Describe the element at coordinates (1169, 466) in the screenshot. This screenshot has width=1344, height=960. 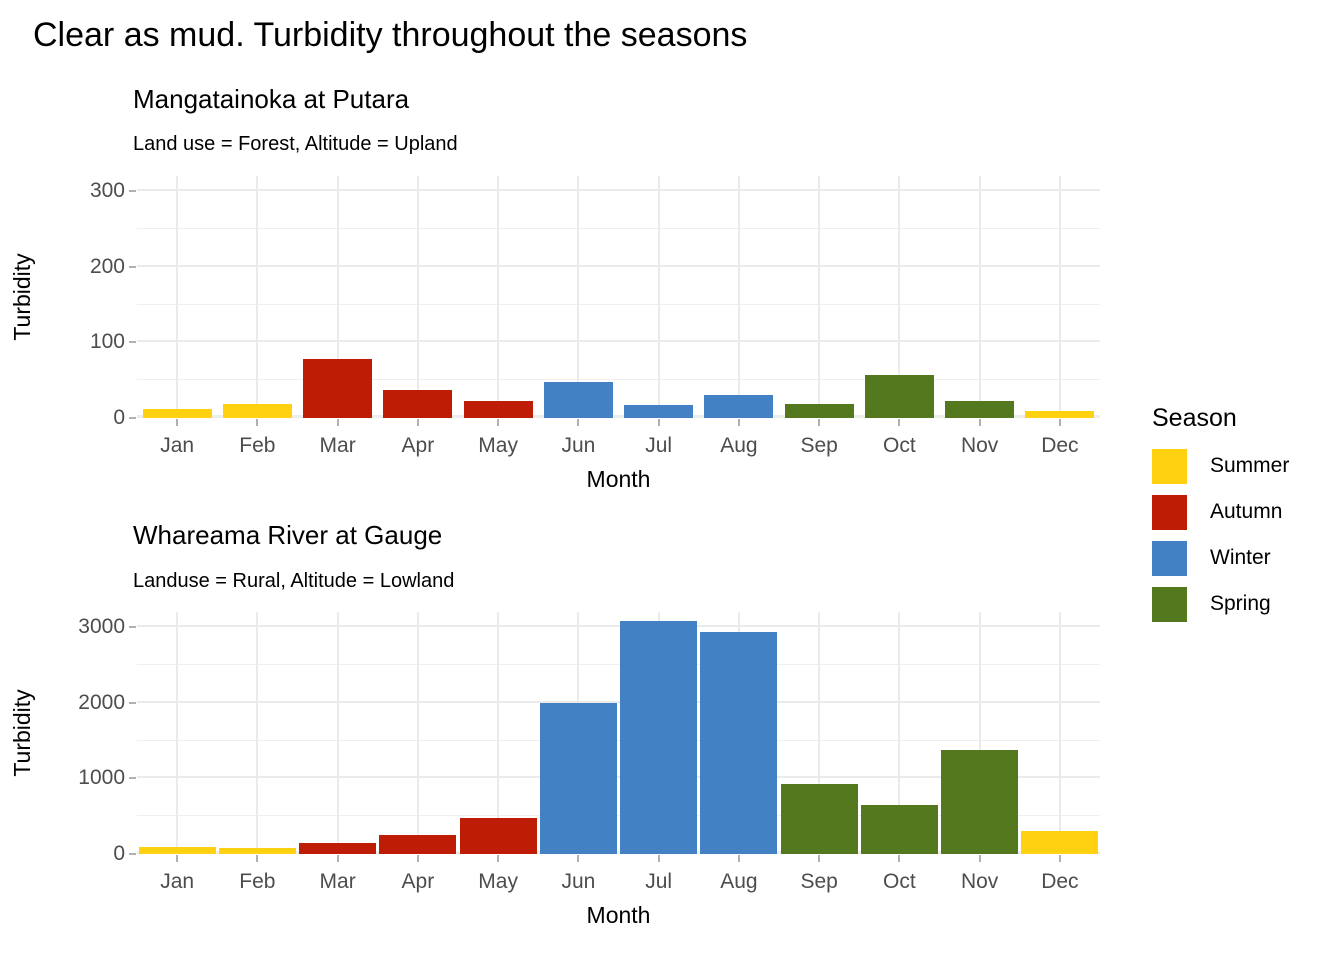
I see `legend-swatch-summer` at that location.